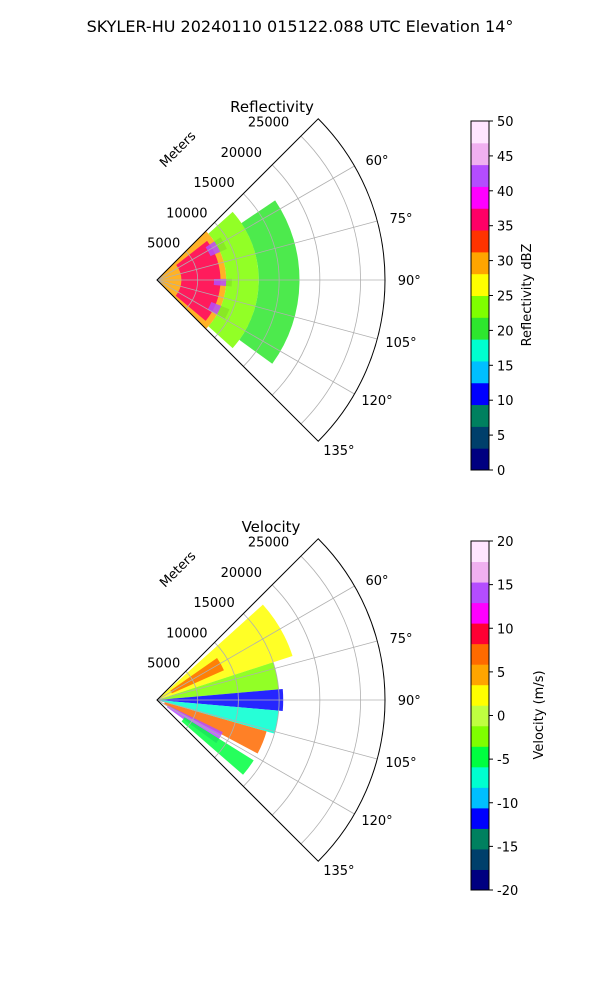 The width and height of the screenshot is (600, 1000). I want to click on colorbar-tick-label: 25, so click(505, 297).